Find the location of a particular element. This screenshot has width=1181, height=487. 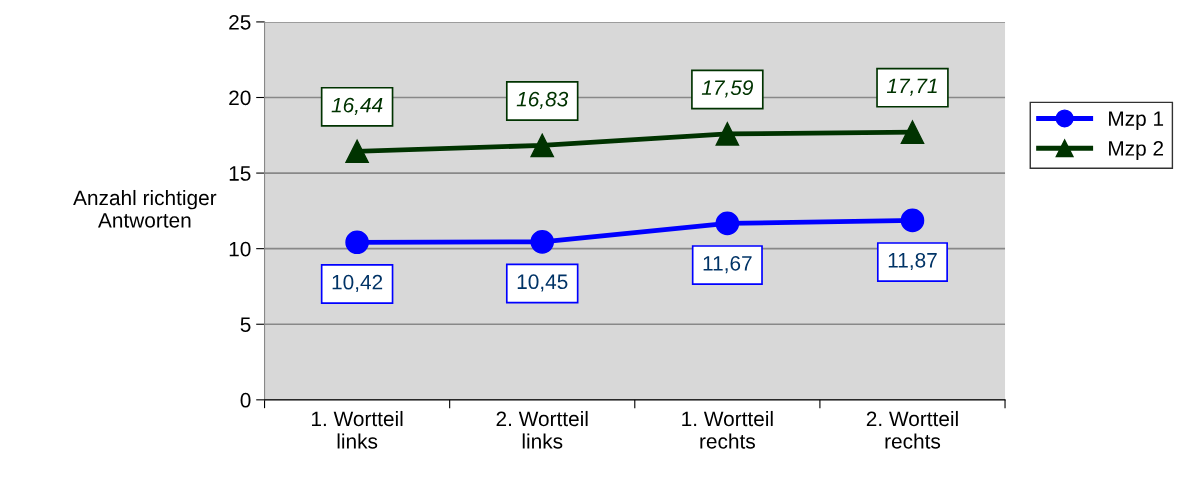

x-tick-label: 2. Wortteil rechts is located at coordinates (912, 429).